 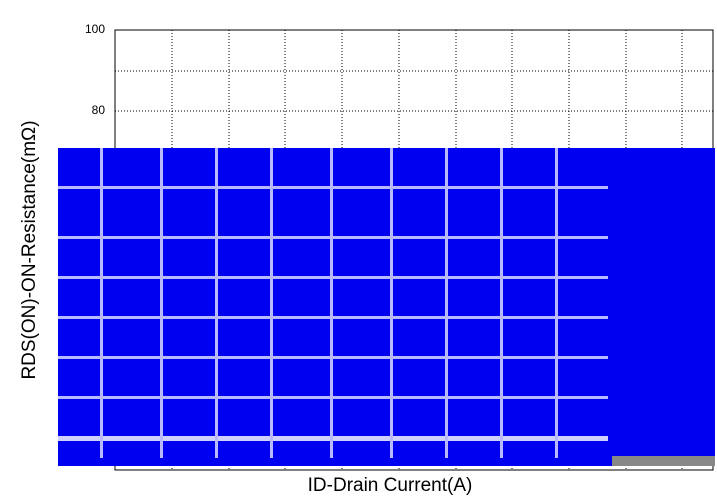 What do you see at coordinates (29, 249) in the screenshot?
I see `y-axis-title: RDS(ON)-ON-Resistance(mΩ)` at bounding box center [29, 249].